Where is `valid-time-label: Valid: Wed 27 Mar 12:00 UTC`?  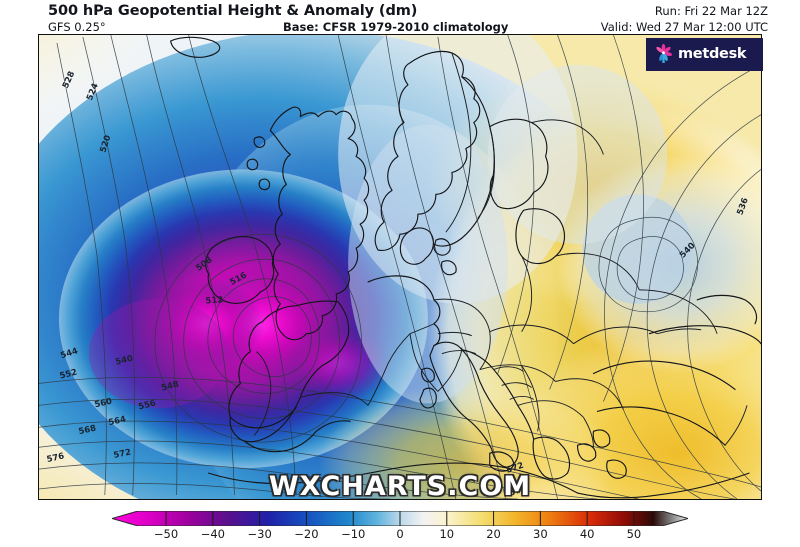
valid-time-label: Valid: Wed 27 Mar 12:00 UTC is located at coordinates (684, 27).